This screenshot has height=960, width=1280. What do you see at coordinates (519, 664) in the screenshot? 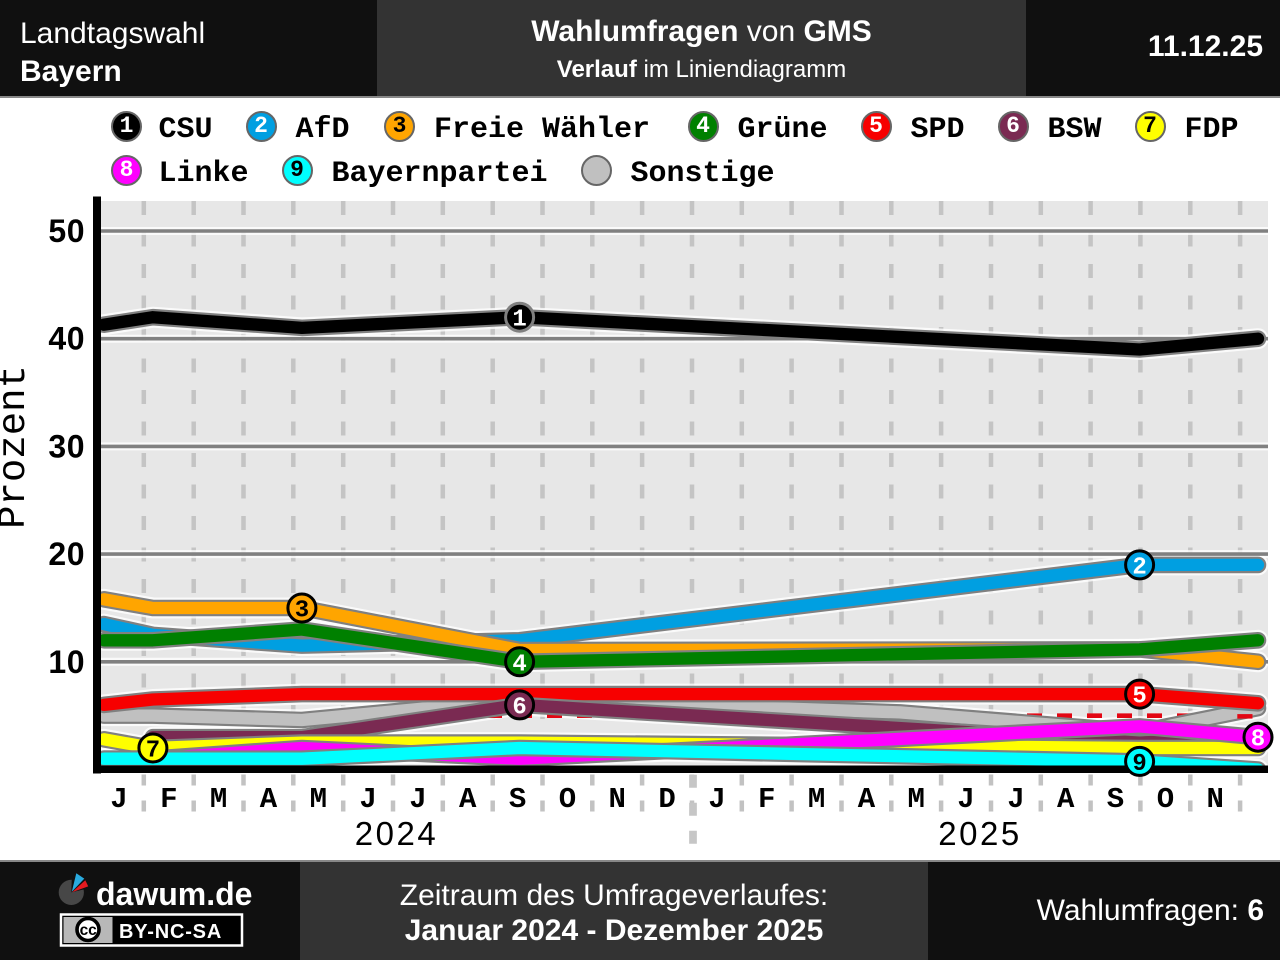
I see `svg-text: 4` at bounding box center [519, 664].